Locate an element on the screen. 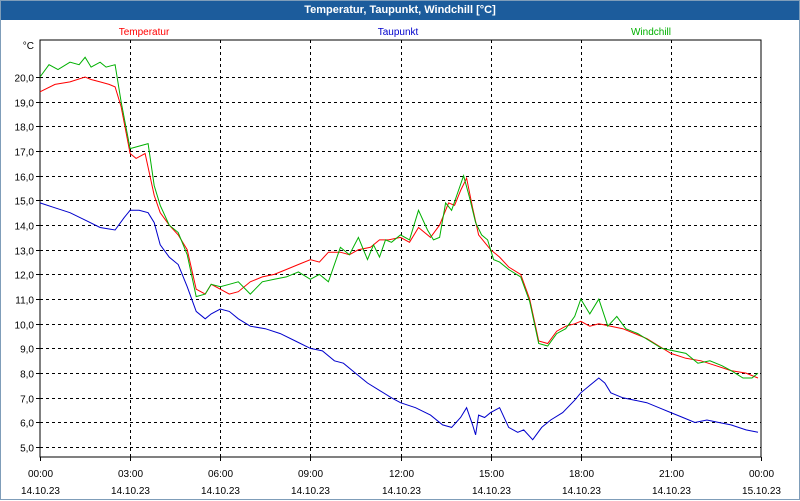 This screenshot has width=800, height=501. y-tick-label: 17,0 is located at coordinates (25, 153).